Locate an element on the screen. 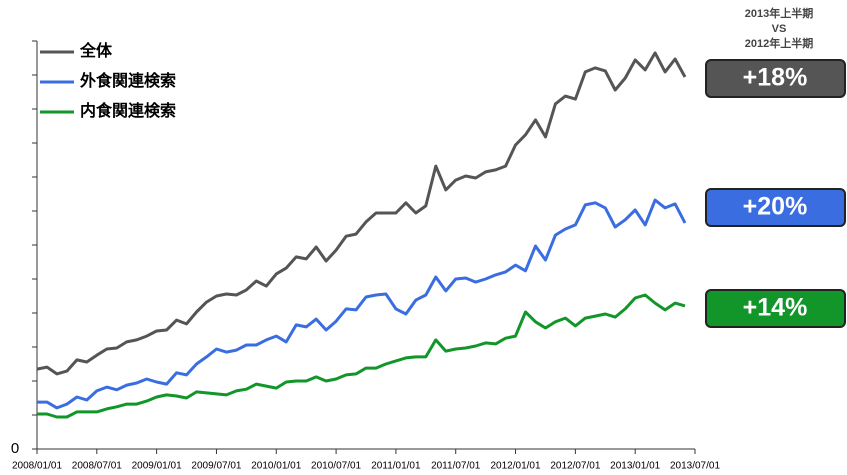 The width and height of the screenshot is (847, 475). x-tick-label: 2011/07/01 is located at coordinates (456, 466).